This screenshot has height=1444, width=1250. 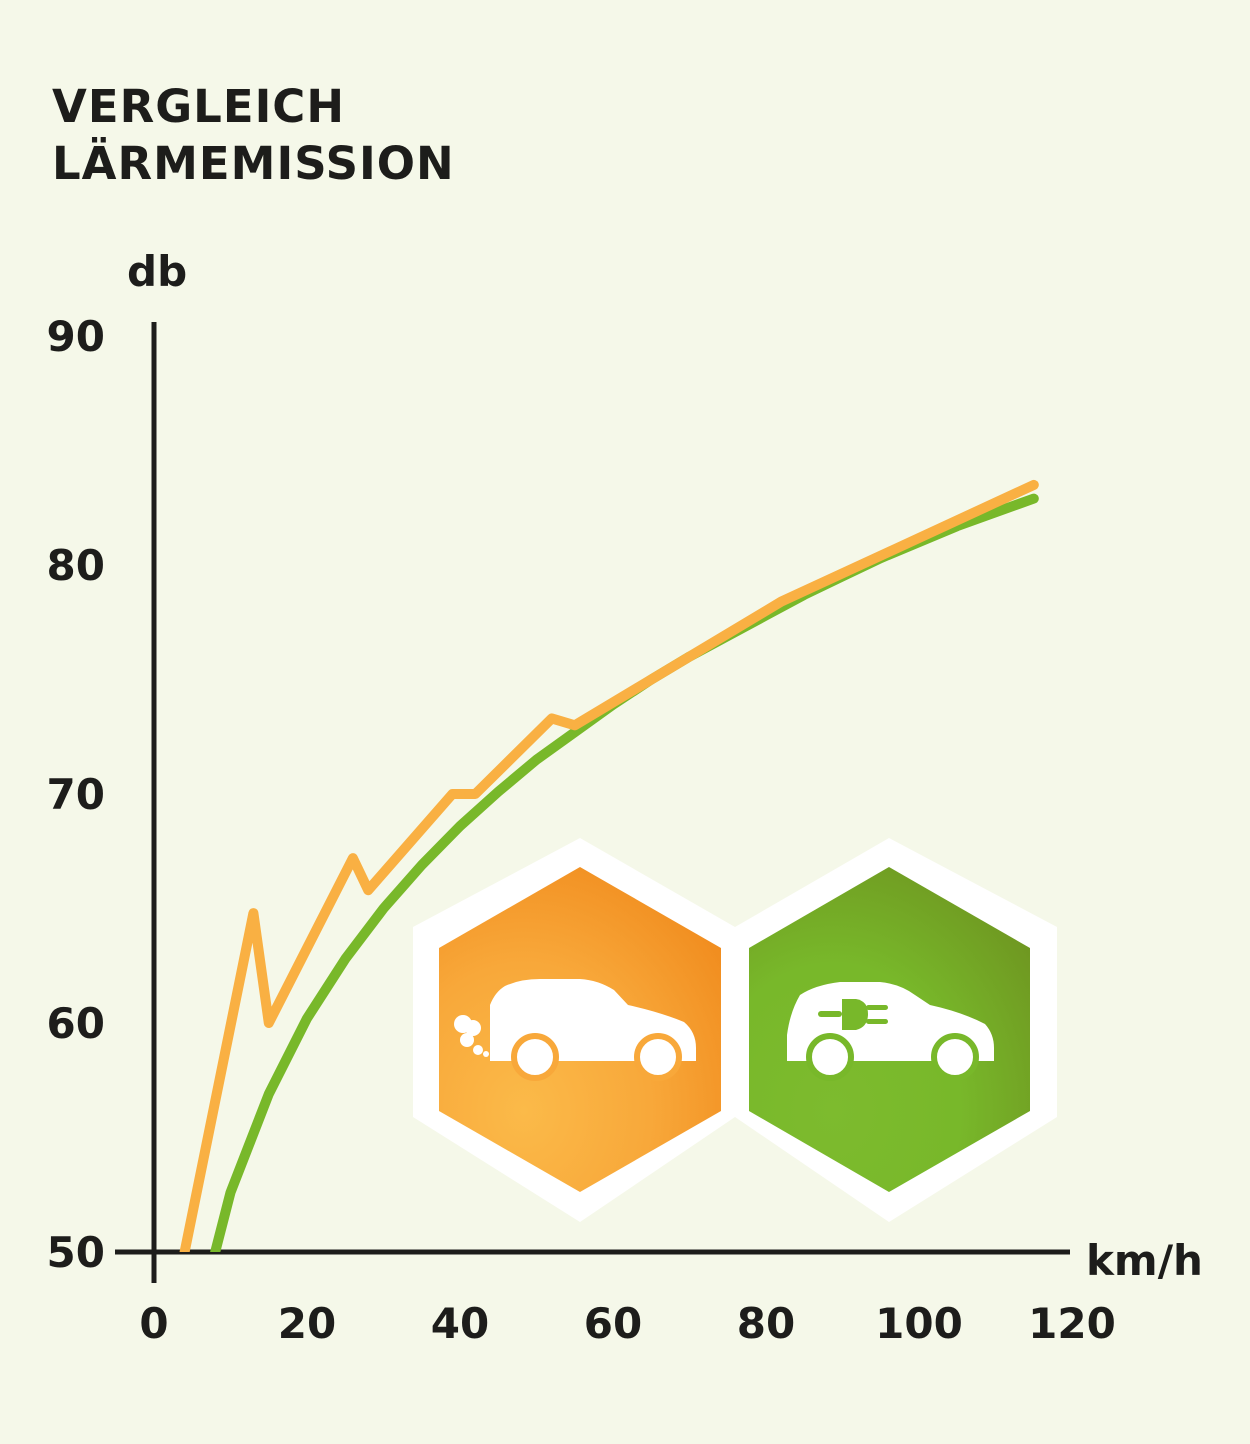 I want to click on y-tick-label: 60, so click(x=76, y=1023).